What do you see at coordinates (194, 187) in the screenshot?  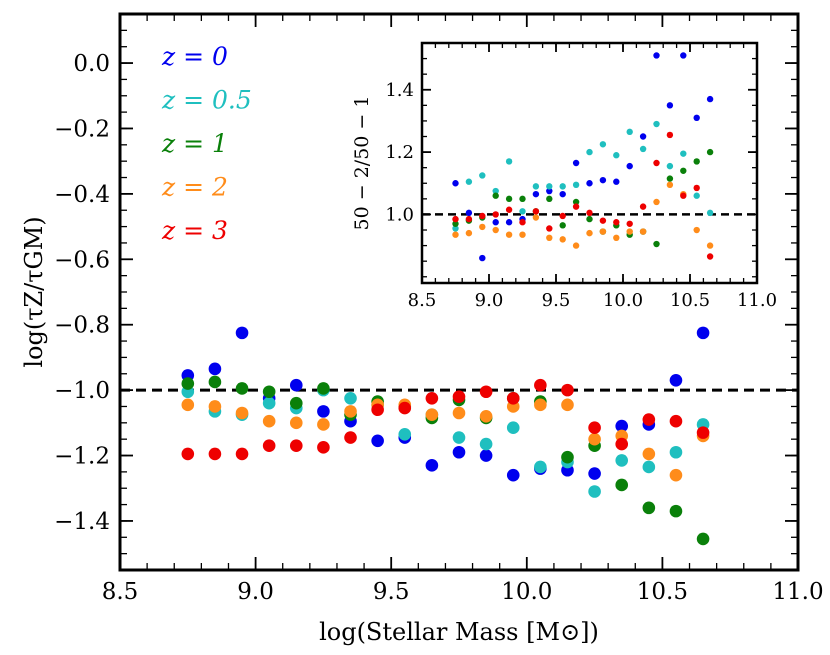 I see `legend-entry: z = 2` at bounding box center [194, 187].